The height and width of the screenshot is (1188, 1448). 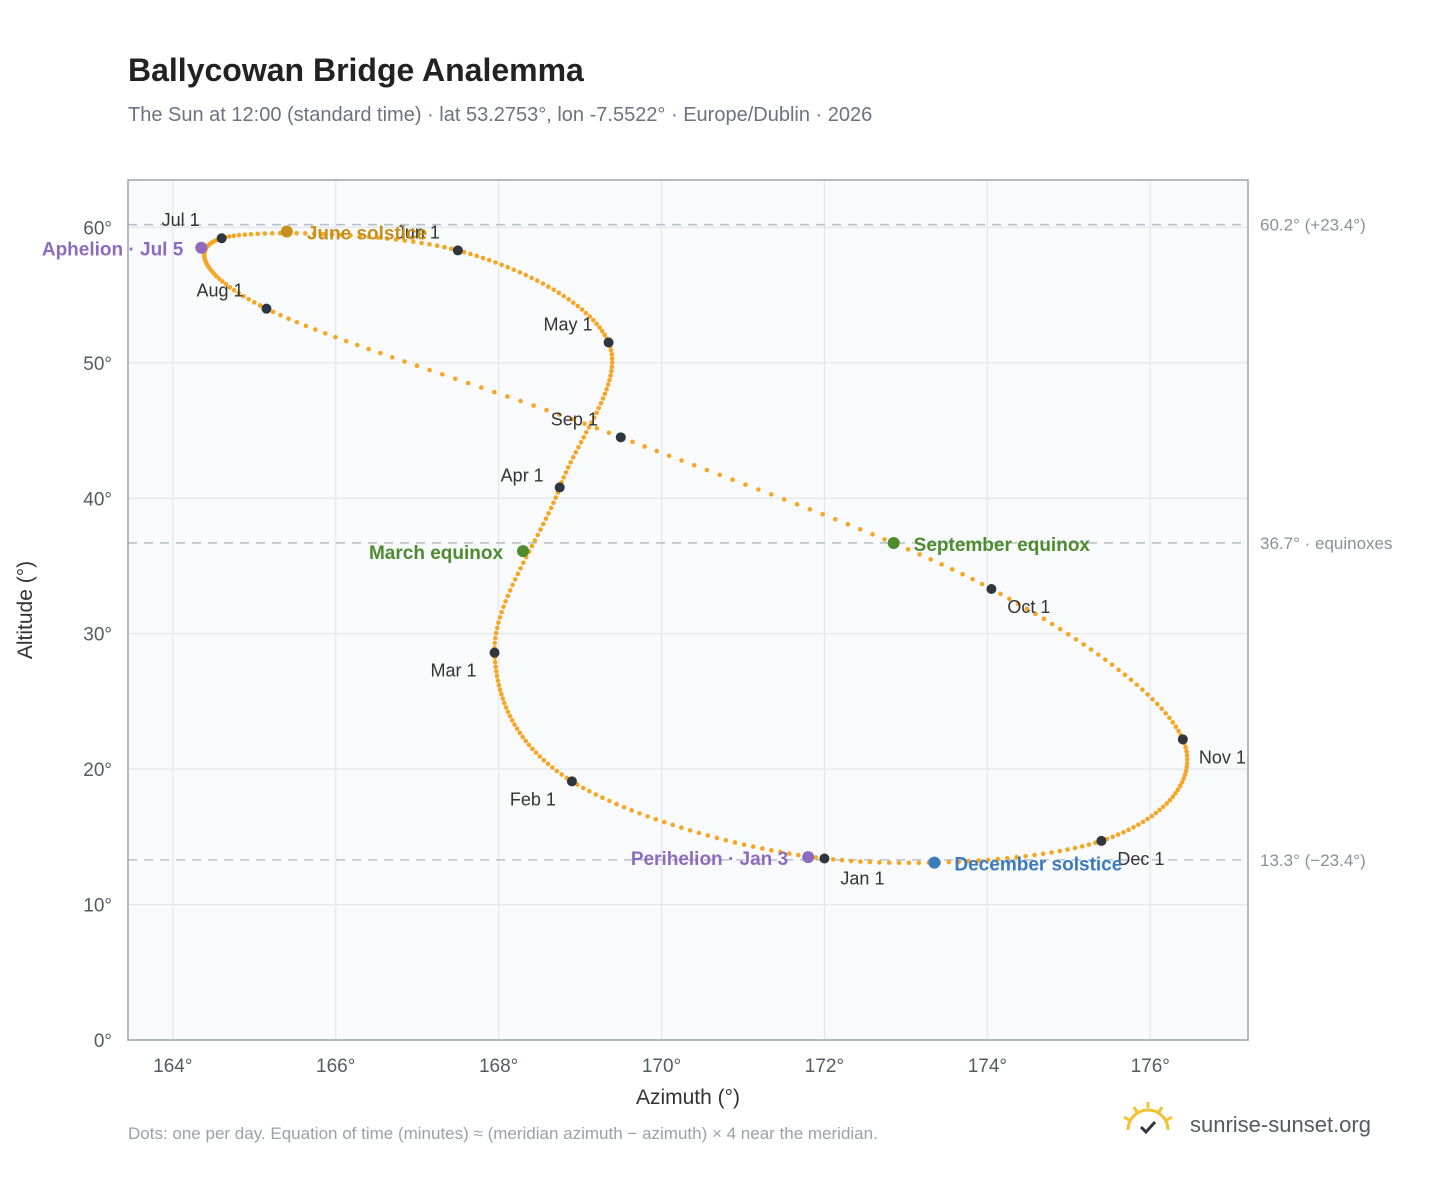 I want to click on event-label: September equinox, so click(x=1002, y=545).